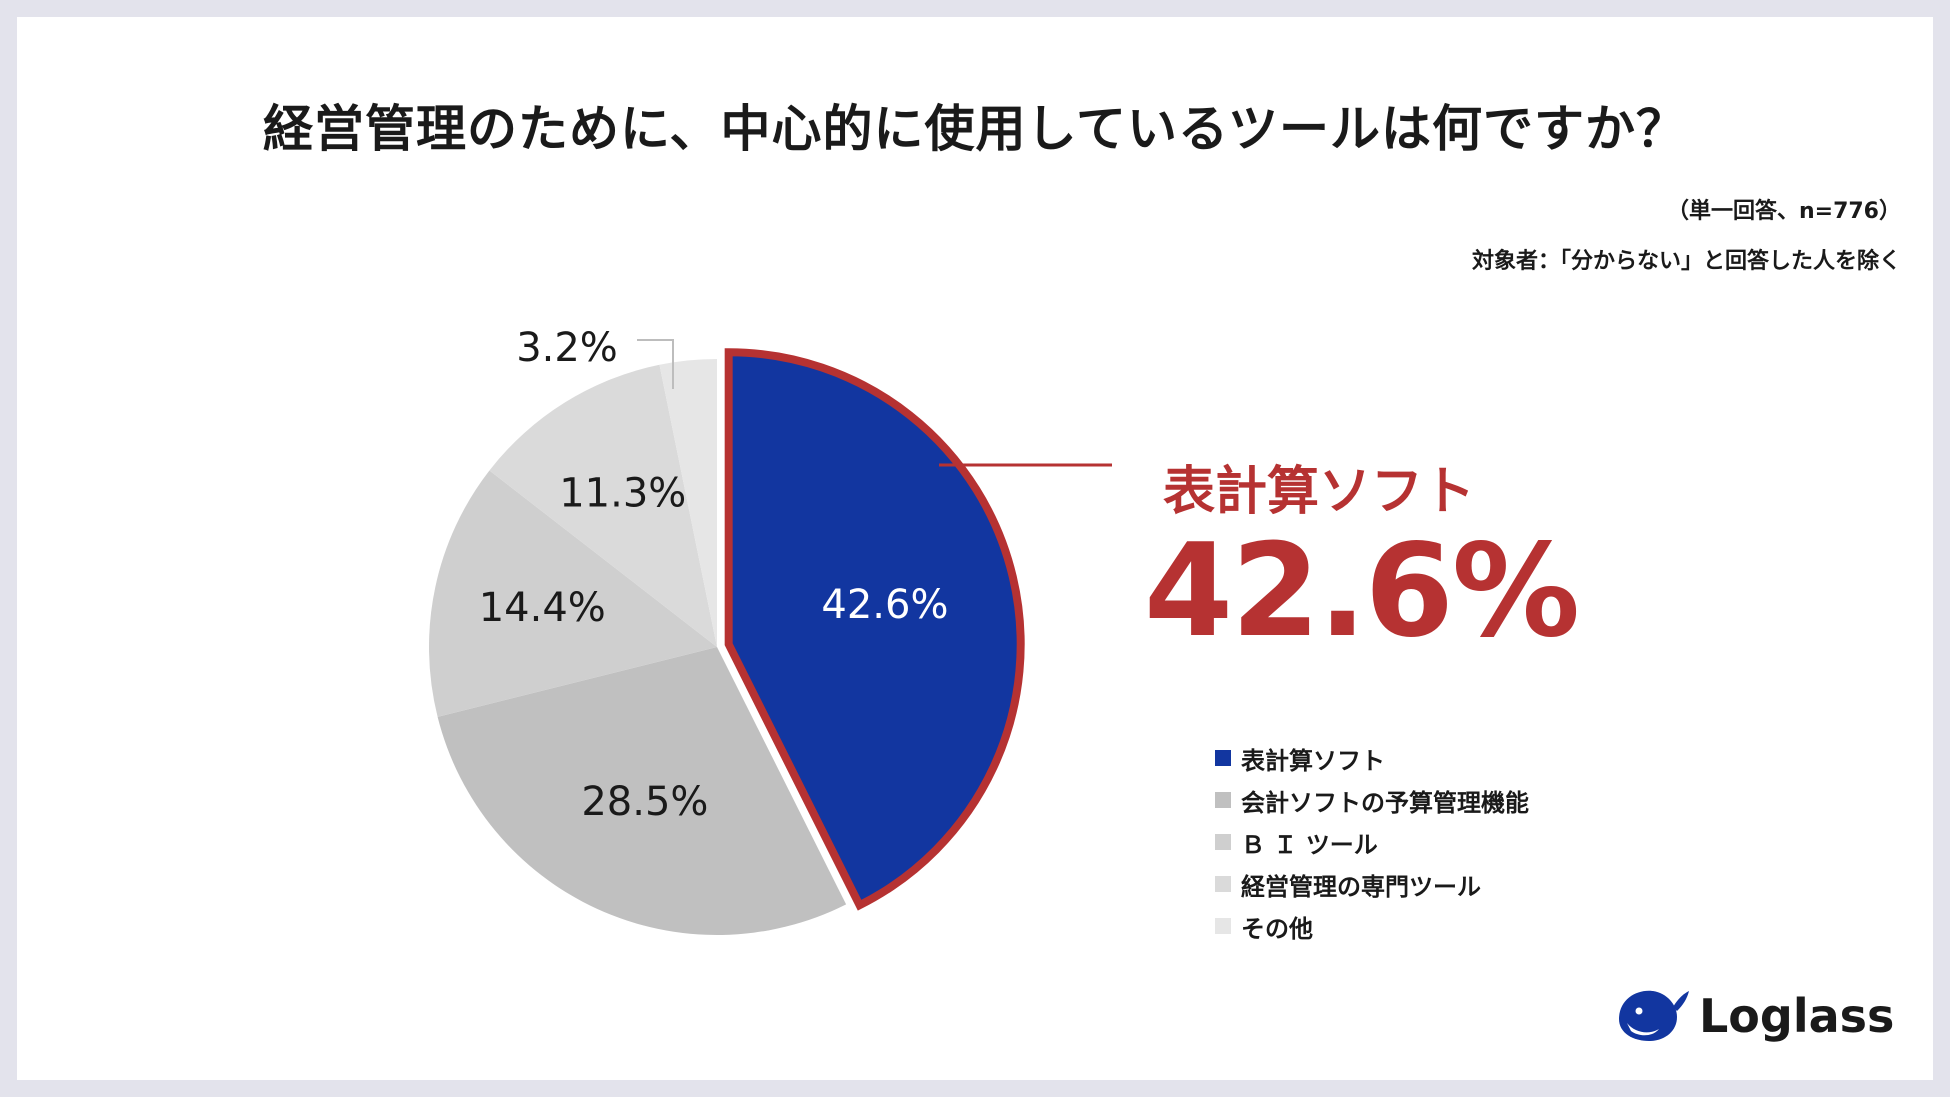 The width and height of the screenshot is (1950, 1097). Describe the element at coordinates (975, 129) in the screenshot. I see `chart-title: 経営管理のために、中心的に使用しているツールは何ですか？` at that location.